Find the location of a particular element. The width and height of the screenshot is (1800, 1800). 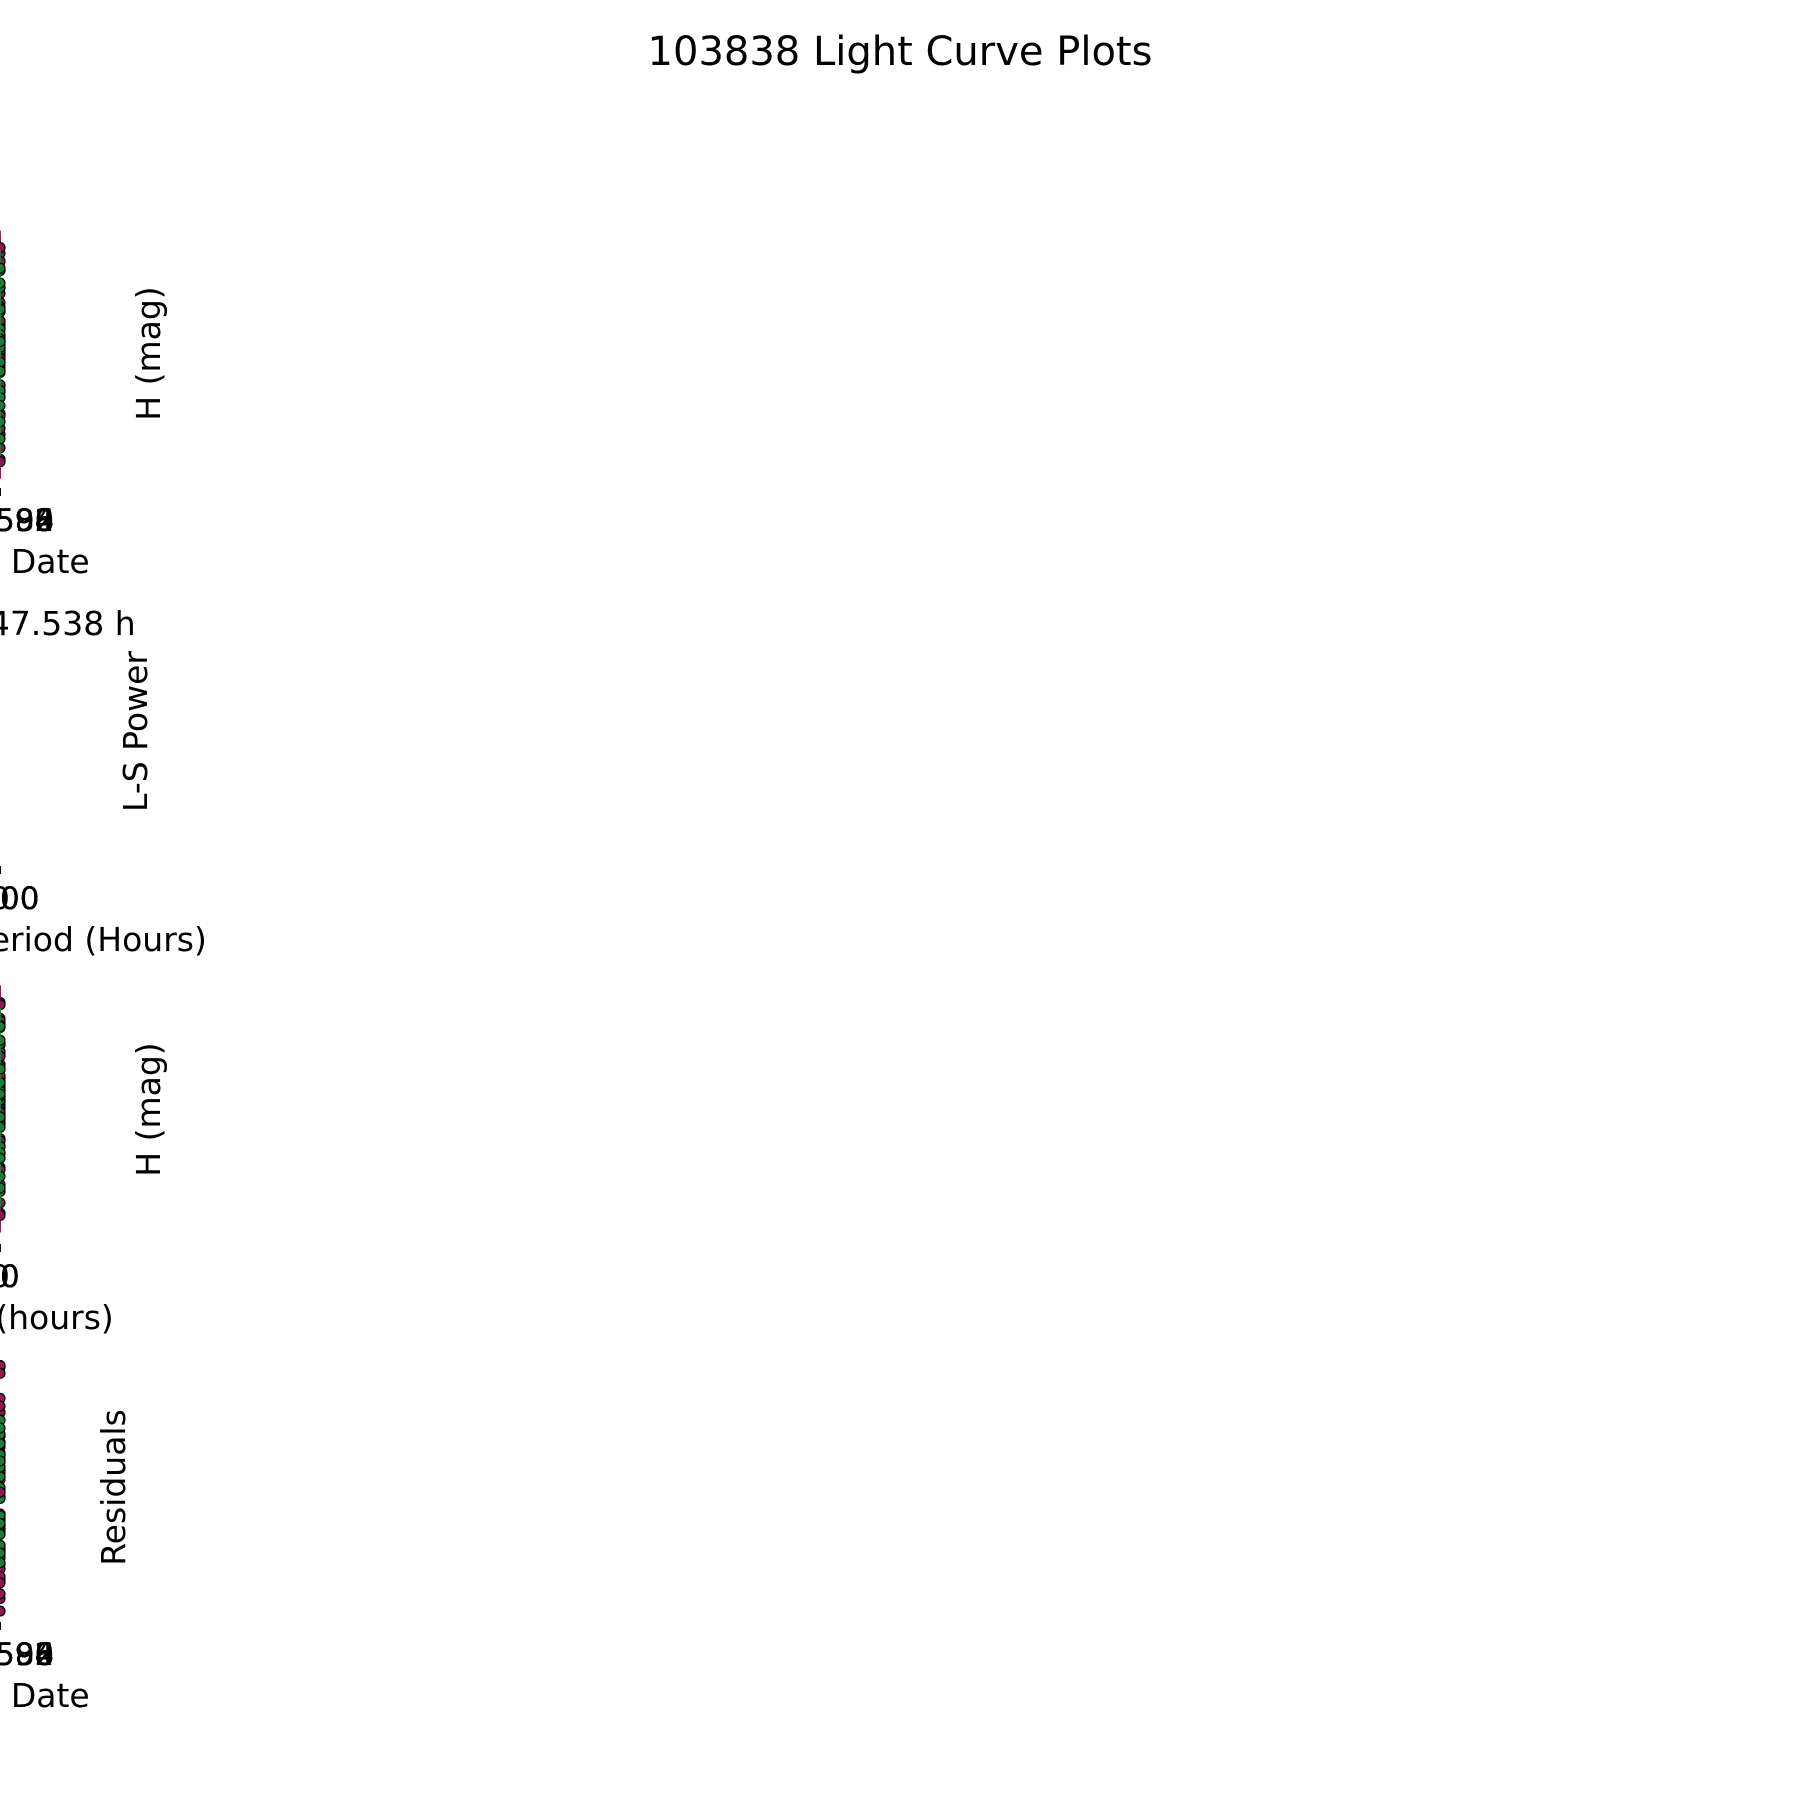

x-tick-label: 40 is located at coordinates (10, 1277).